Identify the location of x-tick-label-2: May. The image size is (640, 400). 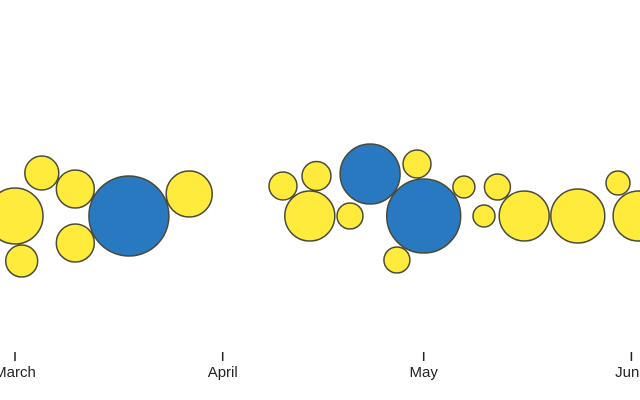
(424, 372).